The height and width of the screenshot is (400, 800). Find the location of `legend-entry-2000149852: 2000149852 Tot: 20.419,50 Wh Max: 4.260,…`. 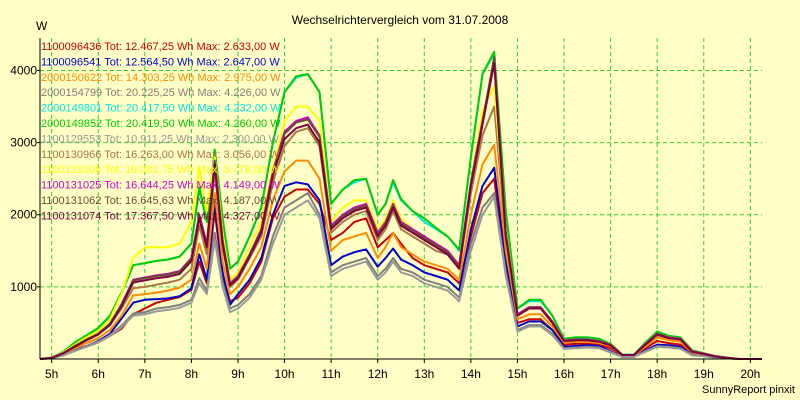

legend-entry-2000149852: 2000149852 Tot: 20.419,50 Wh Max: 4.260,… is located at coordinates (161, 124).